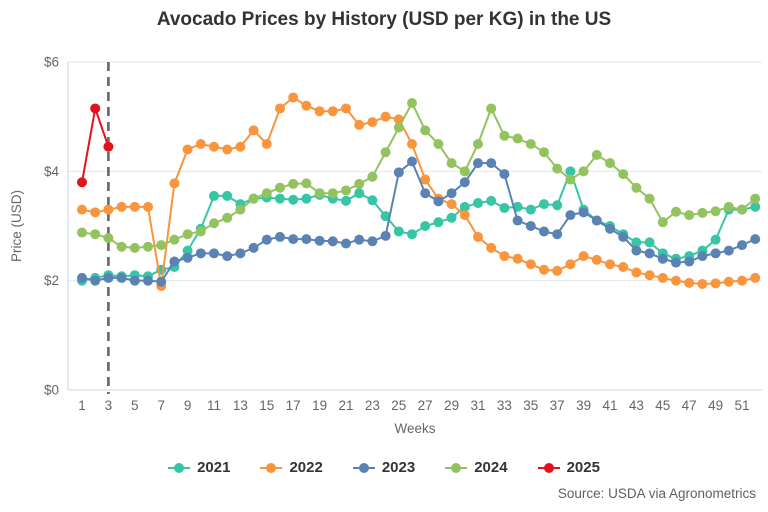 The height and width of the screenshot is (512, 768). I want to click on series-2025-point, so click(82, 182).